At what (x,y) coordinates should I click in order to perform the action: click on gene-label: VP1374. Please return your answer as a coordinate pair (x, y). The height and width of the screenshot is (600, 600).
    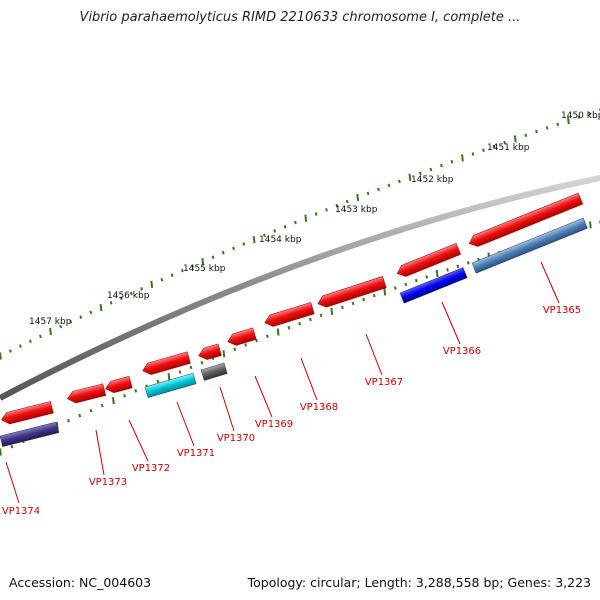
    Looking at the image, I should click on (21, 511).